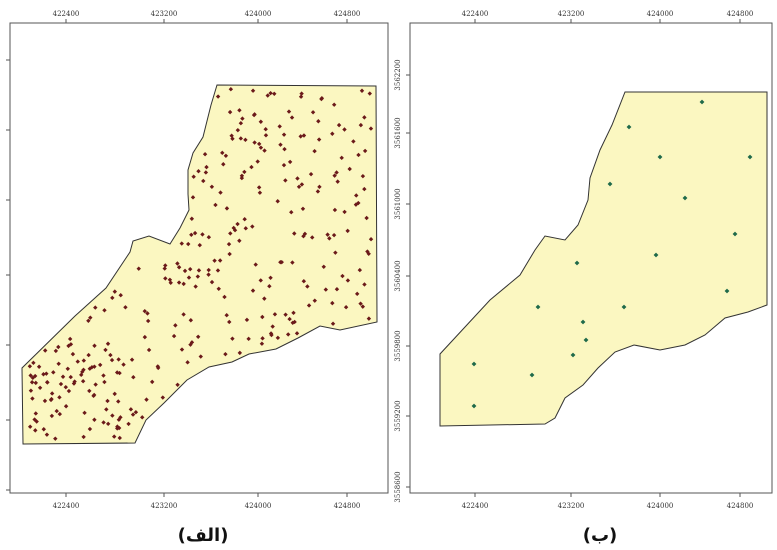  What do you see at coordinates (607, 16) in the screenshot?
I see `panel-right-top-axis: 422400 423200 424000 424800` at bounding box center [607, 16].